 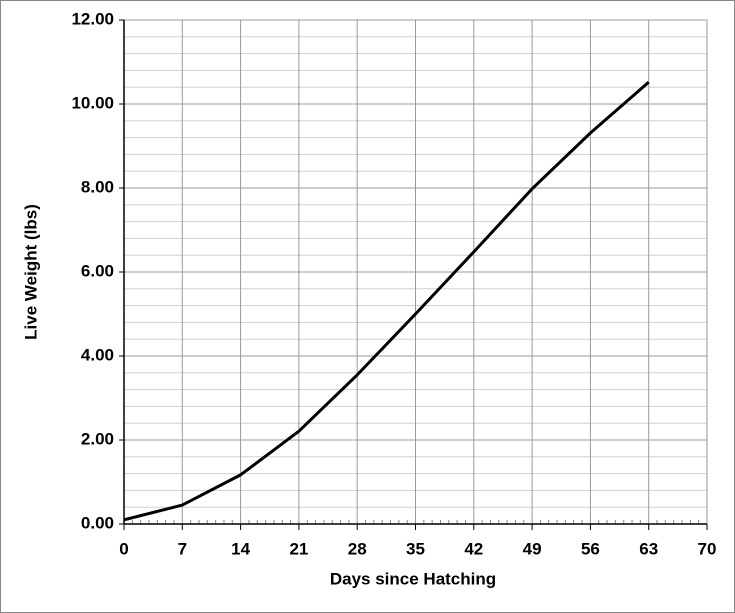 What do you see at coordinates (648, 548) in the screenshot?
I see `x-tick-label: 63` at bounding box center [648, 548].